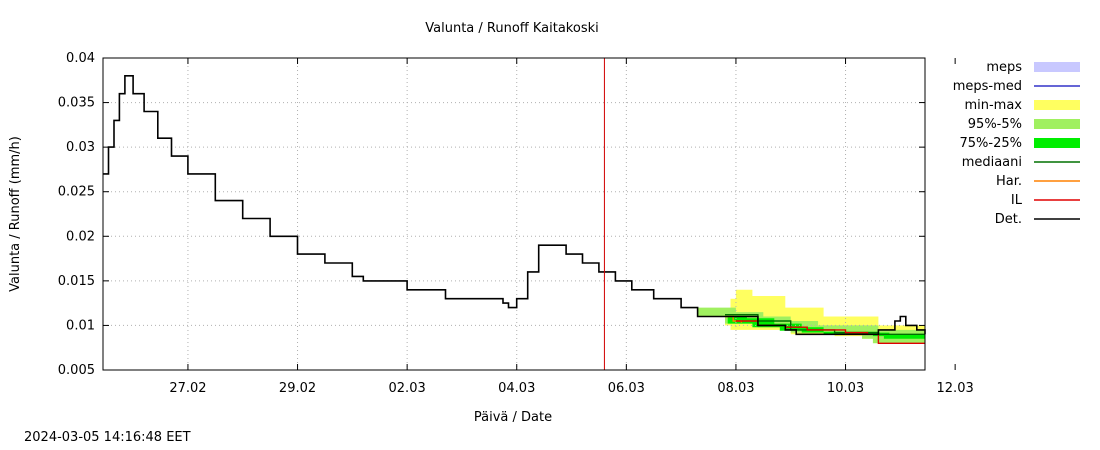 Image resolution: width=1100 pixels, height=450 pixels. What do you see at coordinates (80, 147) in the screenshot?
I see `y-tick-label: 0.03` at bounding box center [80, 147].